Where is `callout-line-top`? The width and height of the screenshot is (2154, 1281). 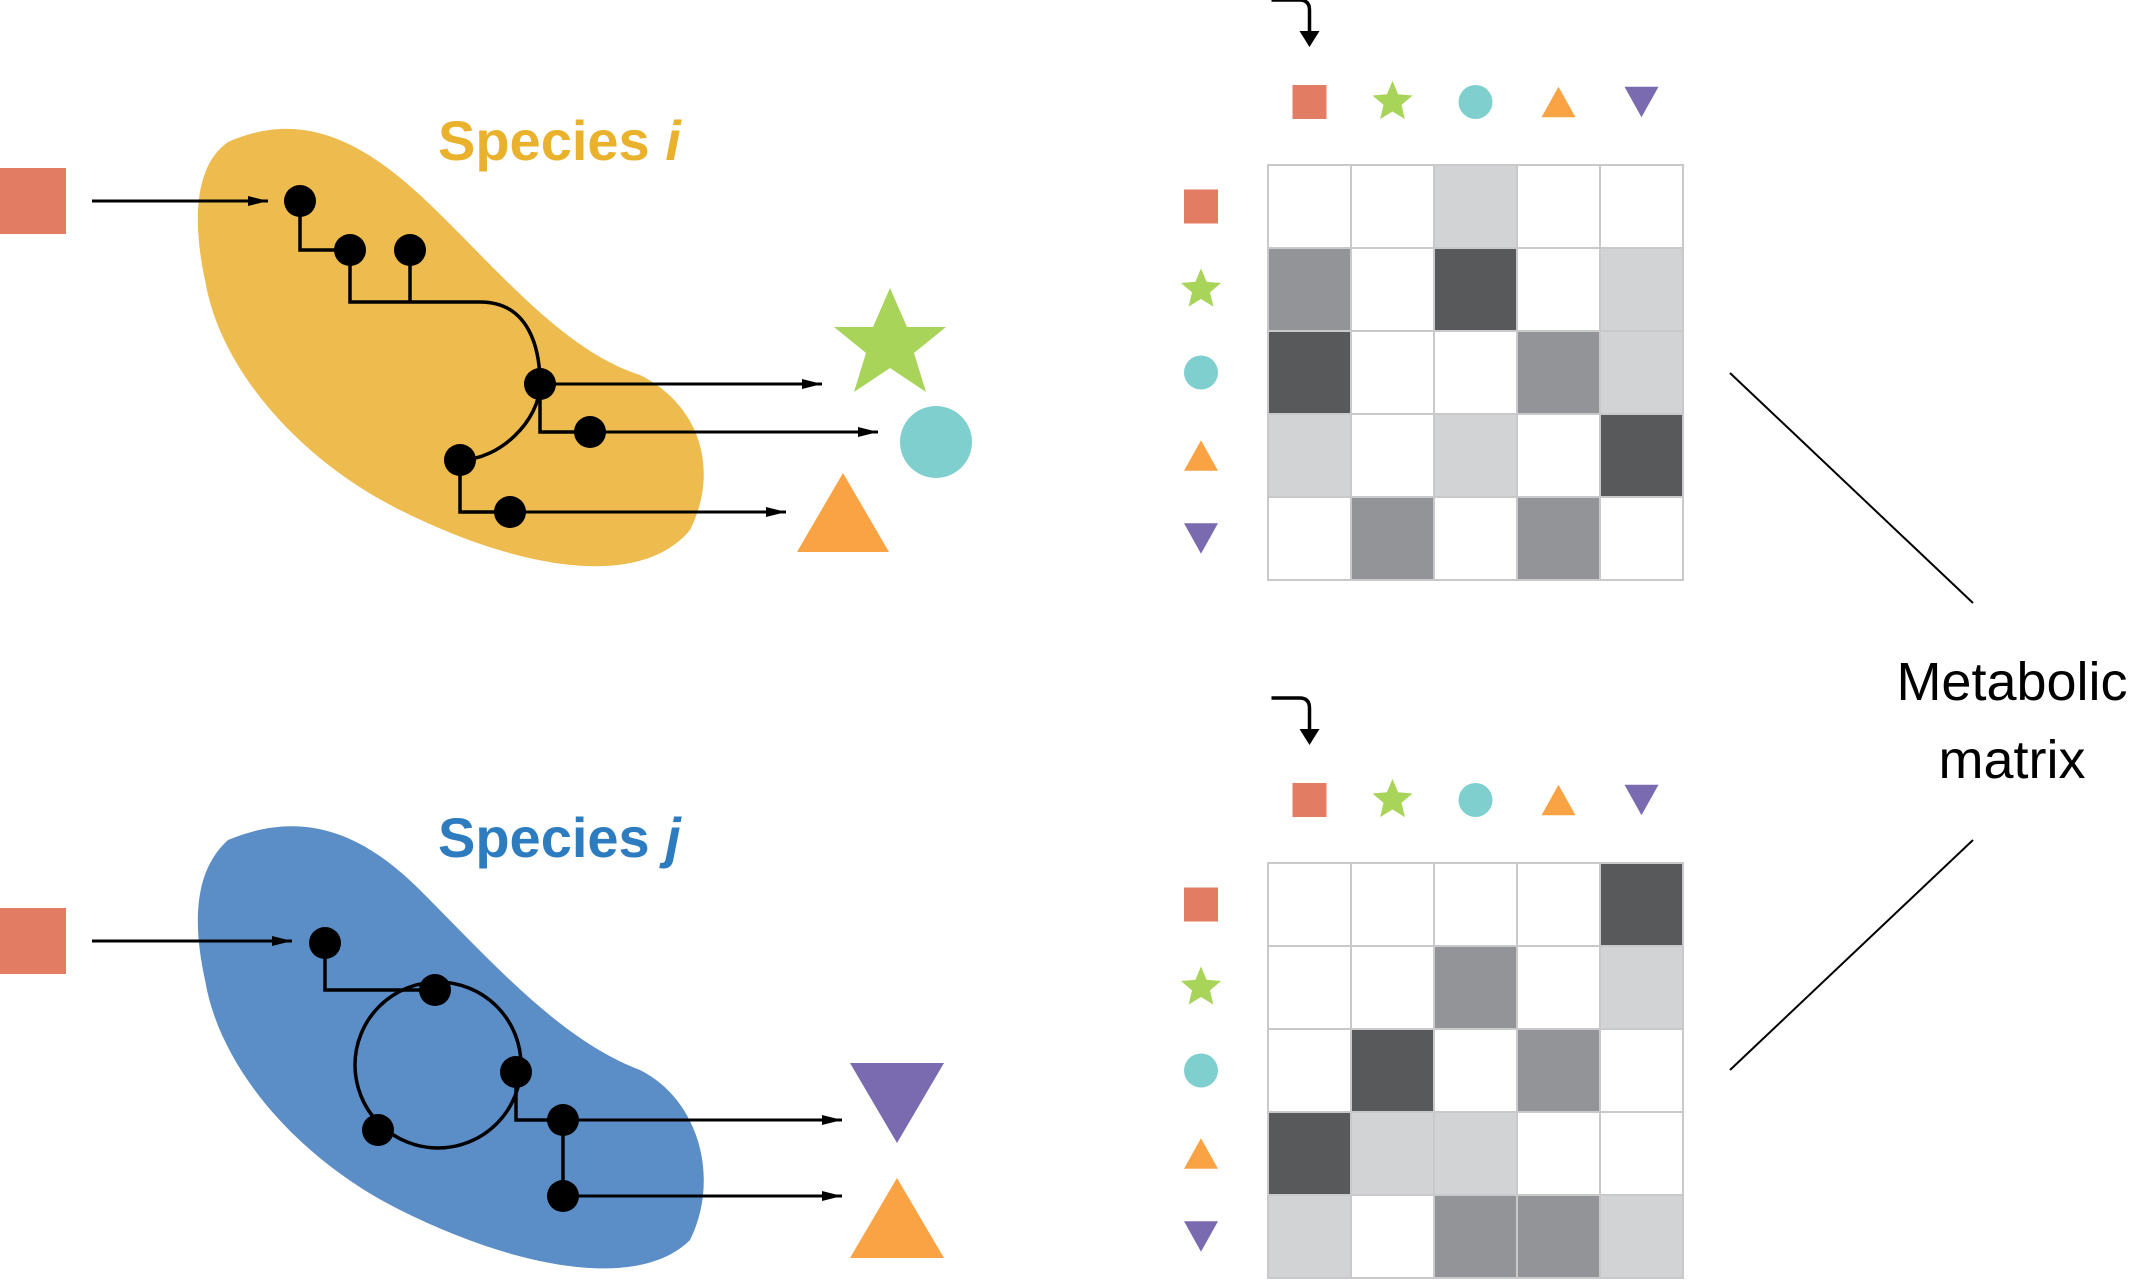
callout-line-top is located at coordinates (1851, 488).